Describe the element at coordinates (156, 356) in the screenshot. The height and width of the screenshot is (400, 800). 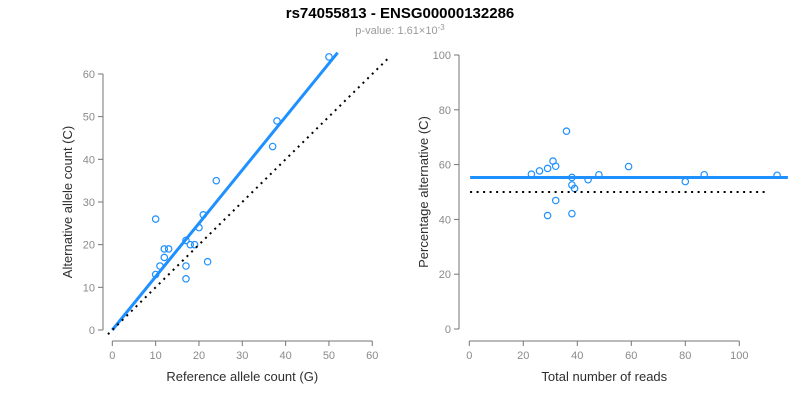
I see `x-tick-label: 10` at that location.